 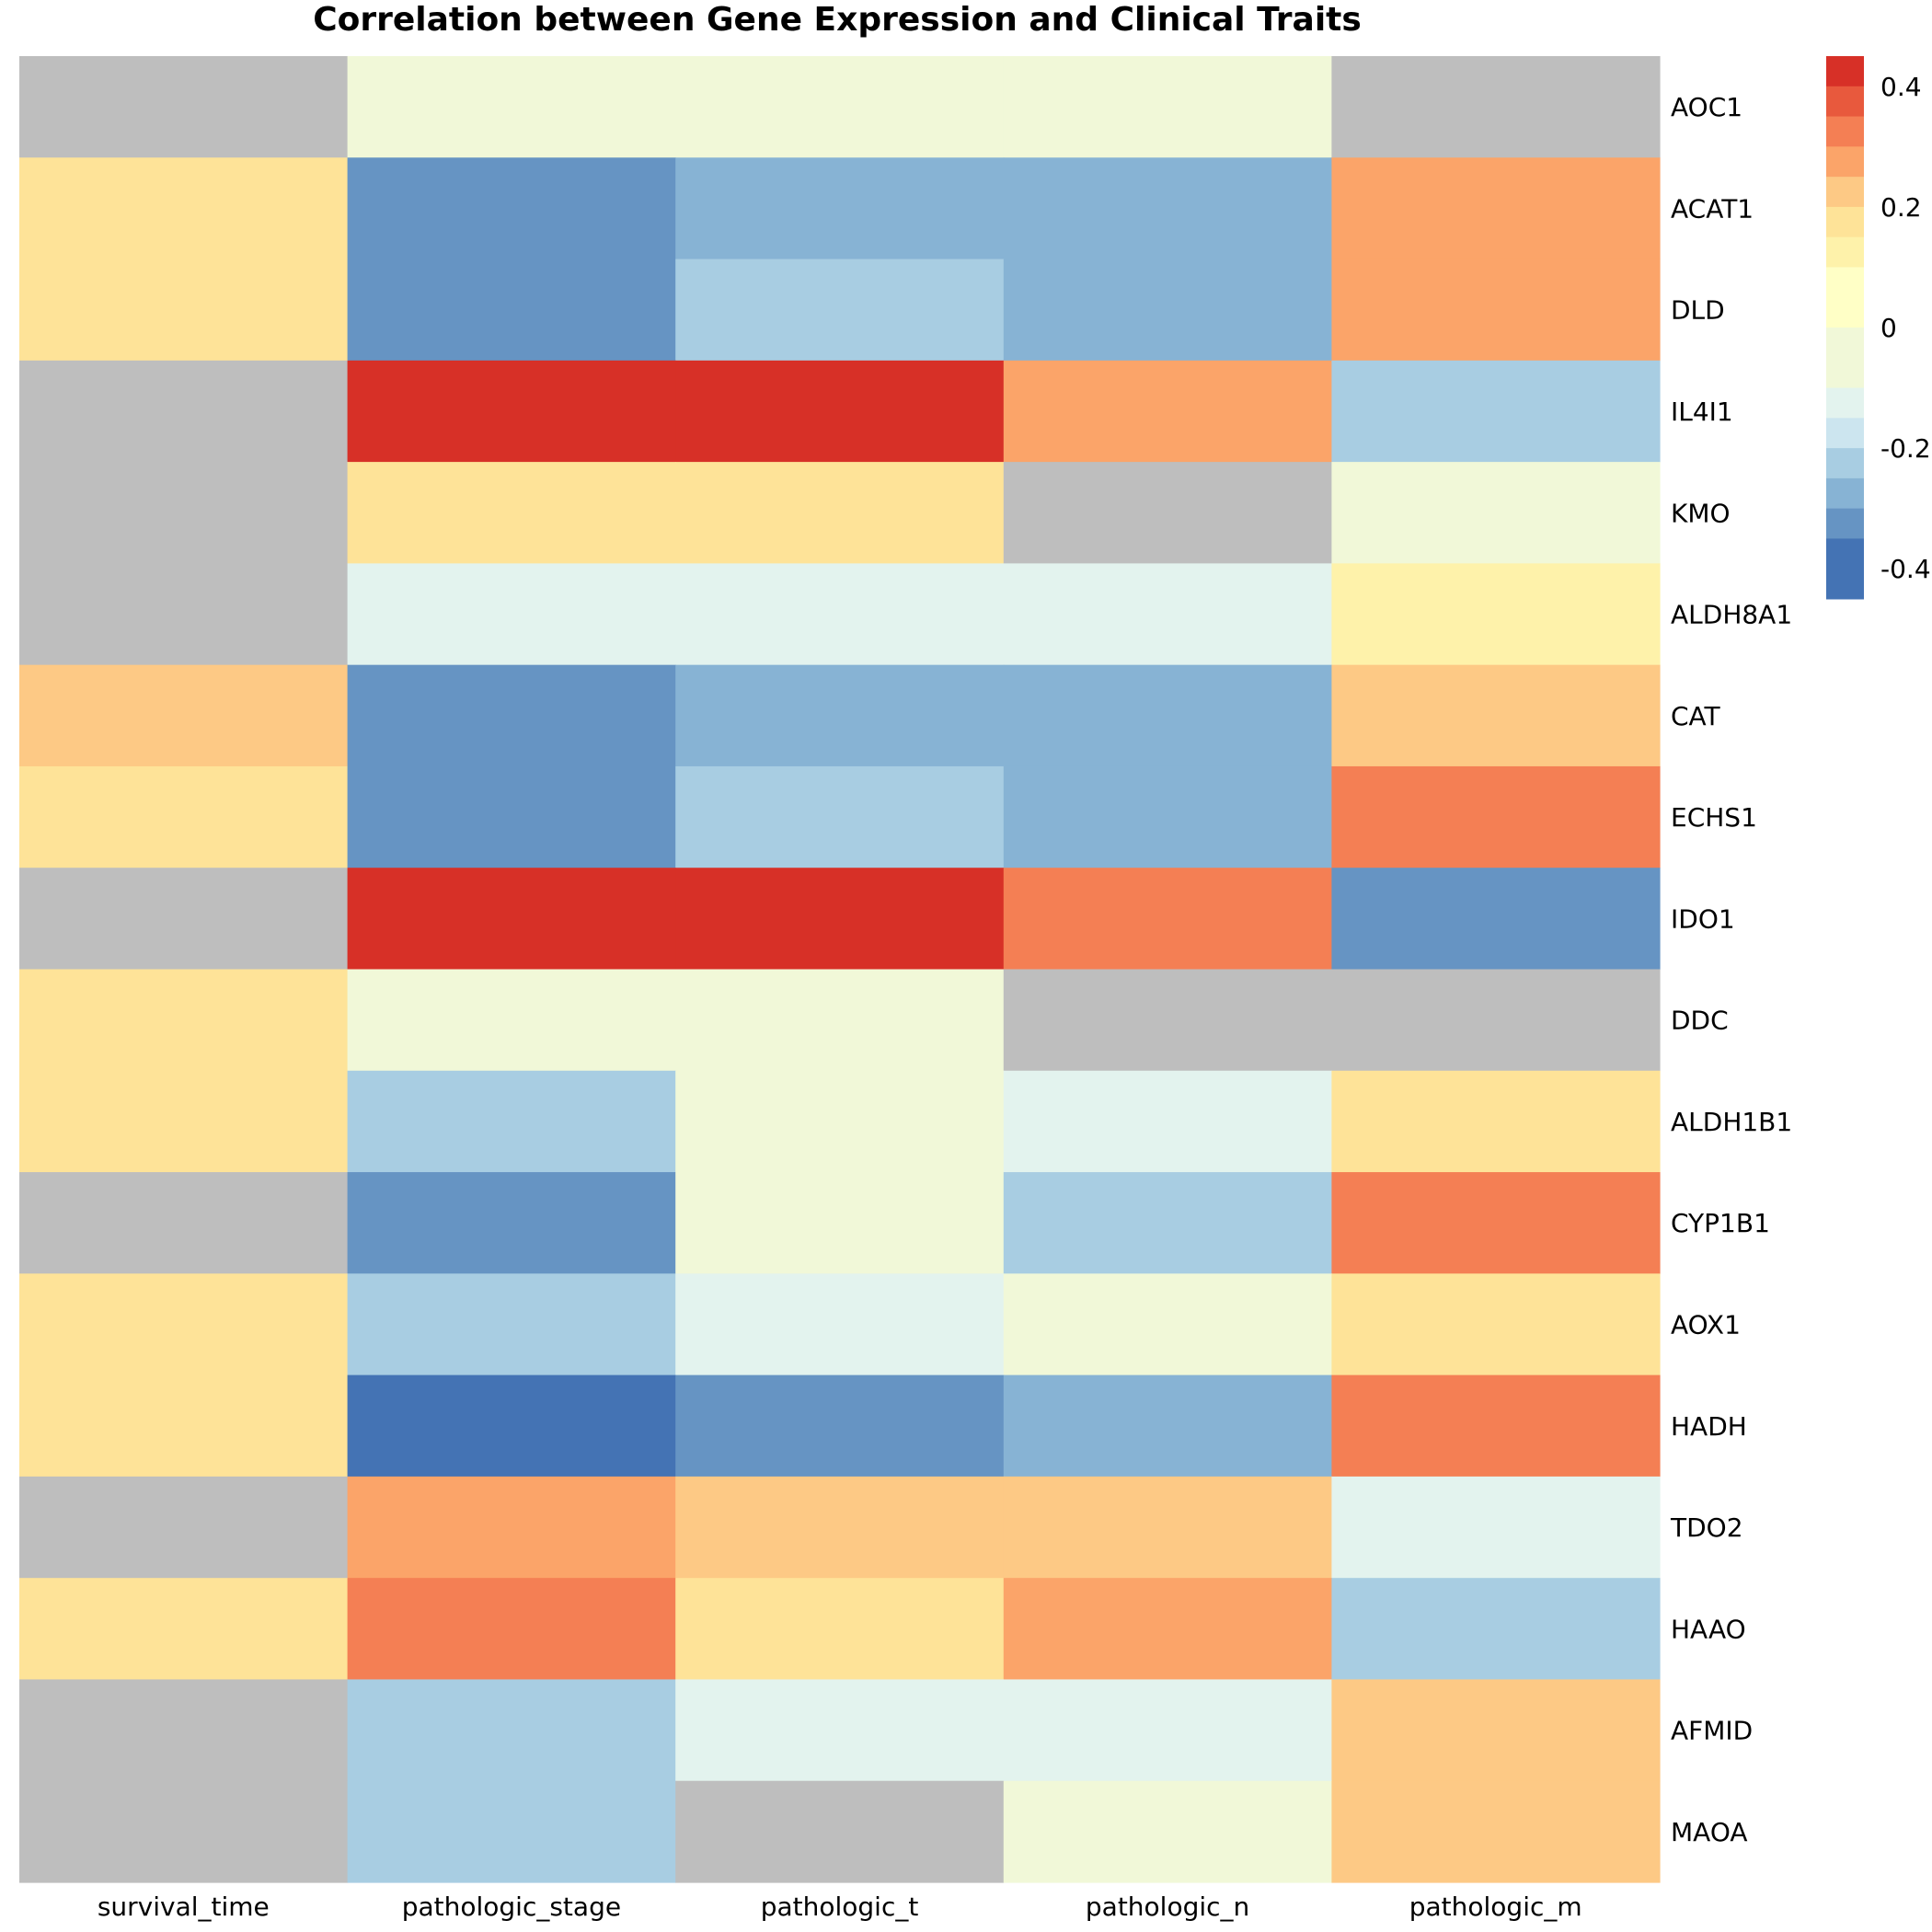 I want to click on heatmap-cell-aox1-pathologic-n, so click(x=1167, y=1324).